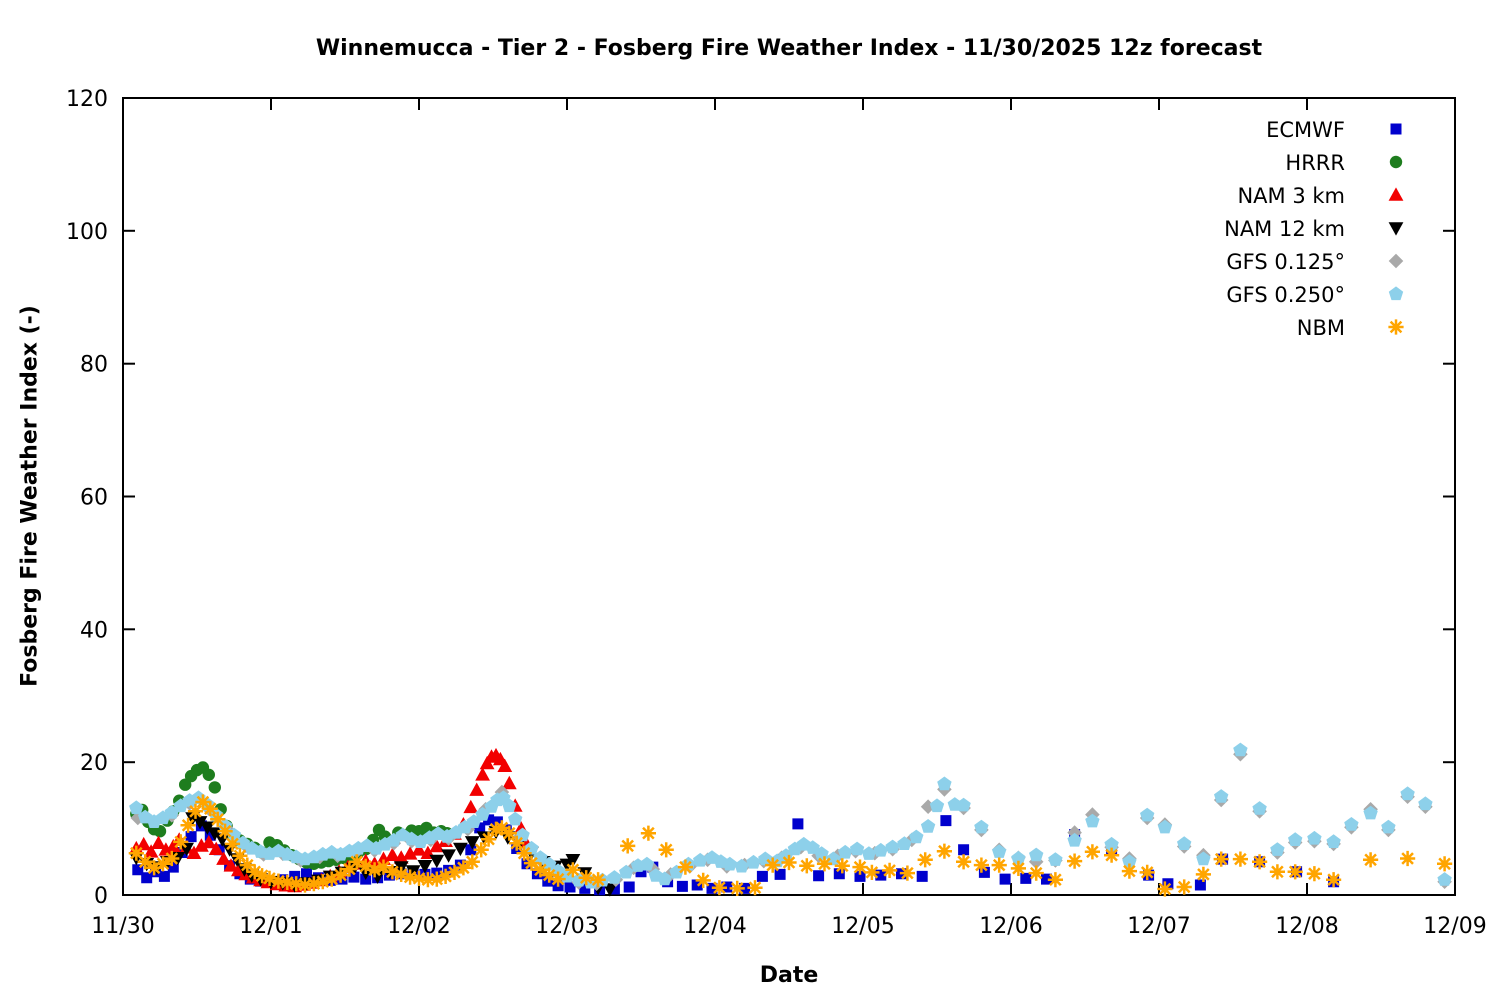 This screenshot has height=1000, width=1500. I want to click on y-tick-label: 0, so click(101, 896).